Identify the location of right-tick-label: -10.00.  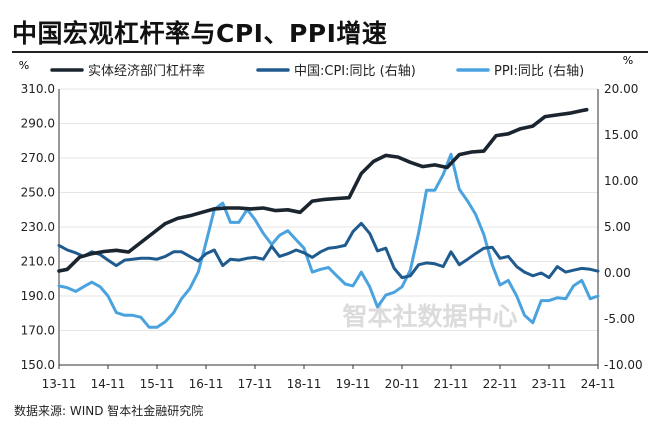
(623, 365).